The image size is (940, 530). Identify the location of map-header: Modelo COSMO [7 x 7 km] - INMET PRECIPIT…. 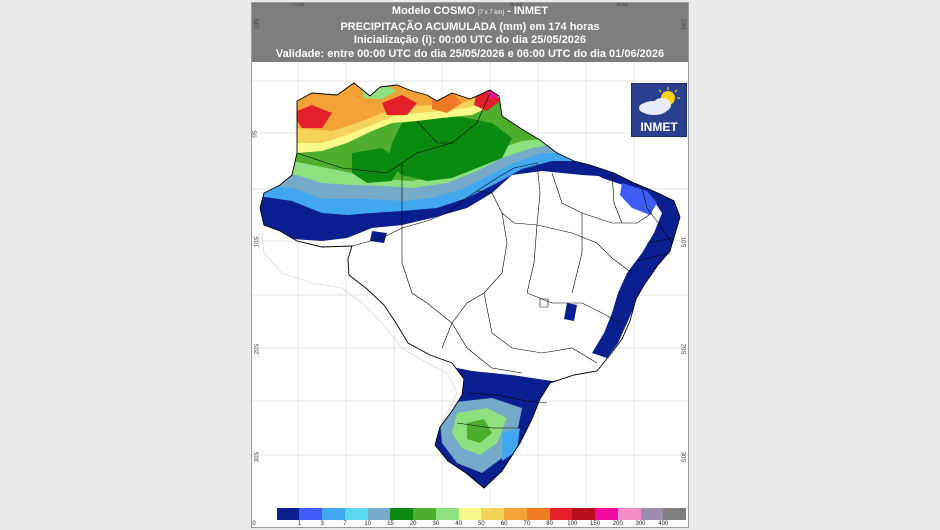
(470, 32).